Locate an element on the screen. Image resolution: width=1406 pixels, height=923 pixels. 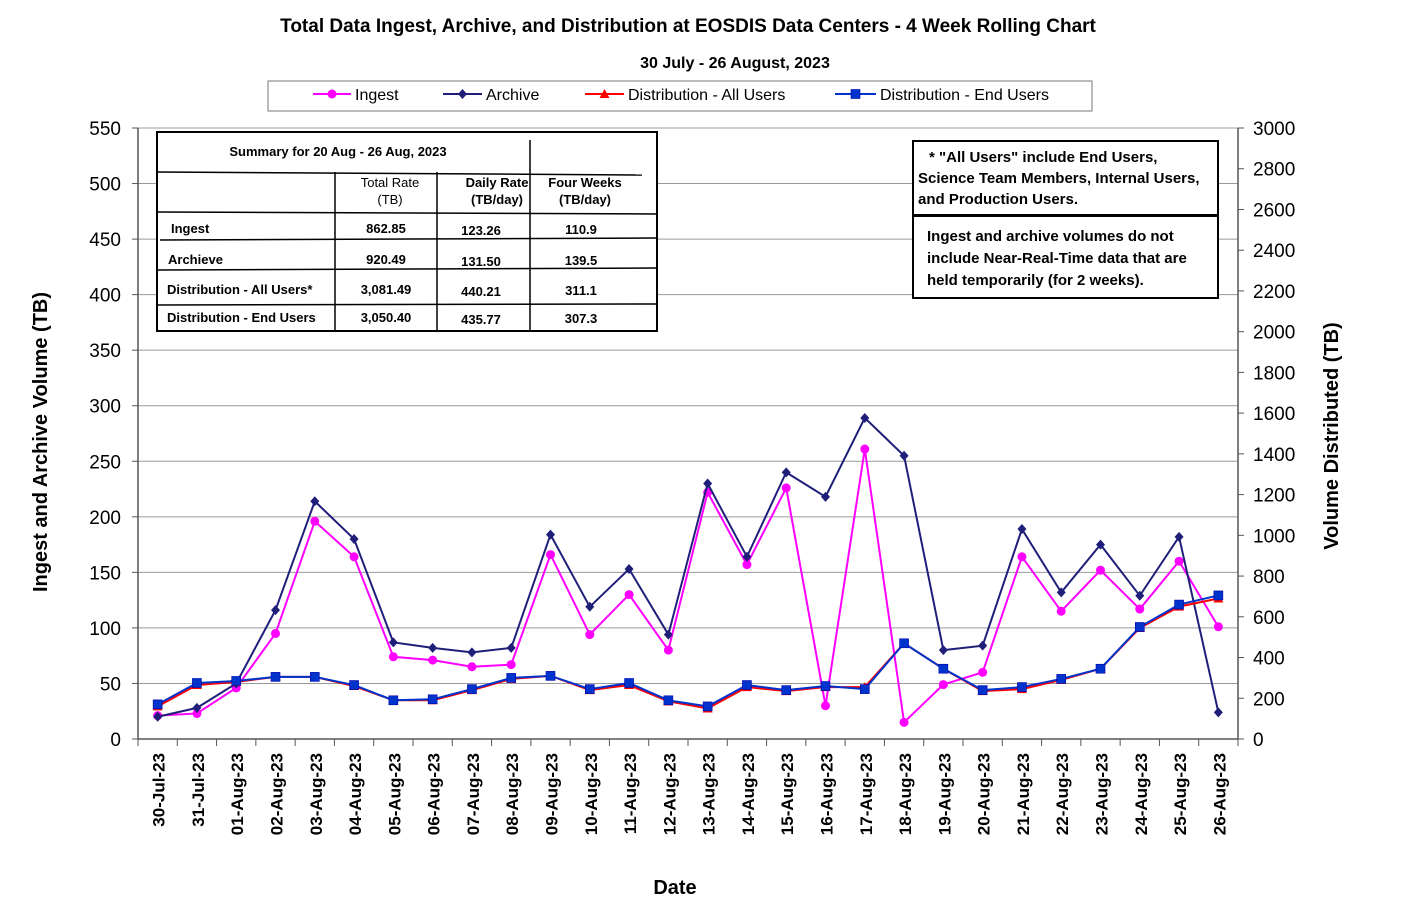
x-tick-label: 08-Aug-23 is located at coordinates (512, 794).